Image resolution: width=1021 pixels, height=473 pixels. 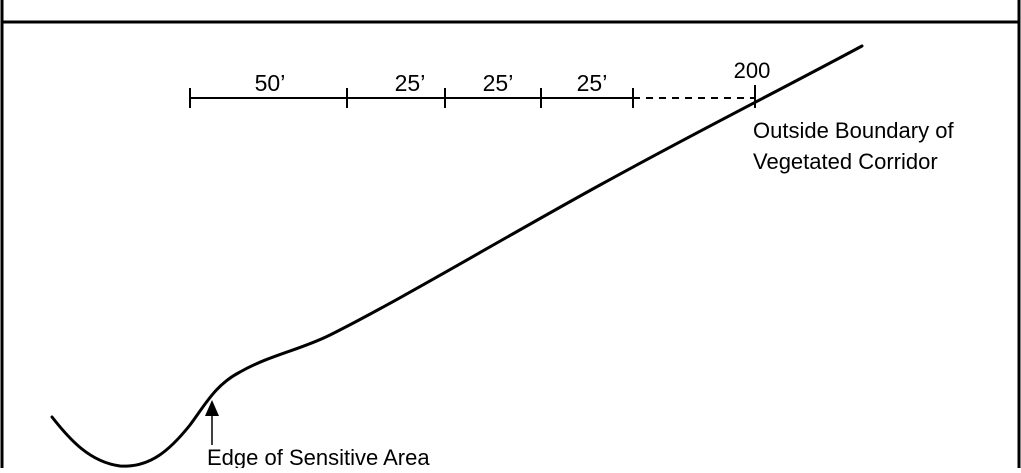 I want to click on segment-label-1: 50’, so click(x=270, y=83).